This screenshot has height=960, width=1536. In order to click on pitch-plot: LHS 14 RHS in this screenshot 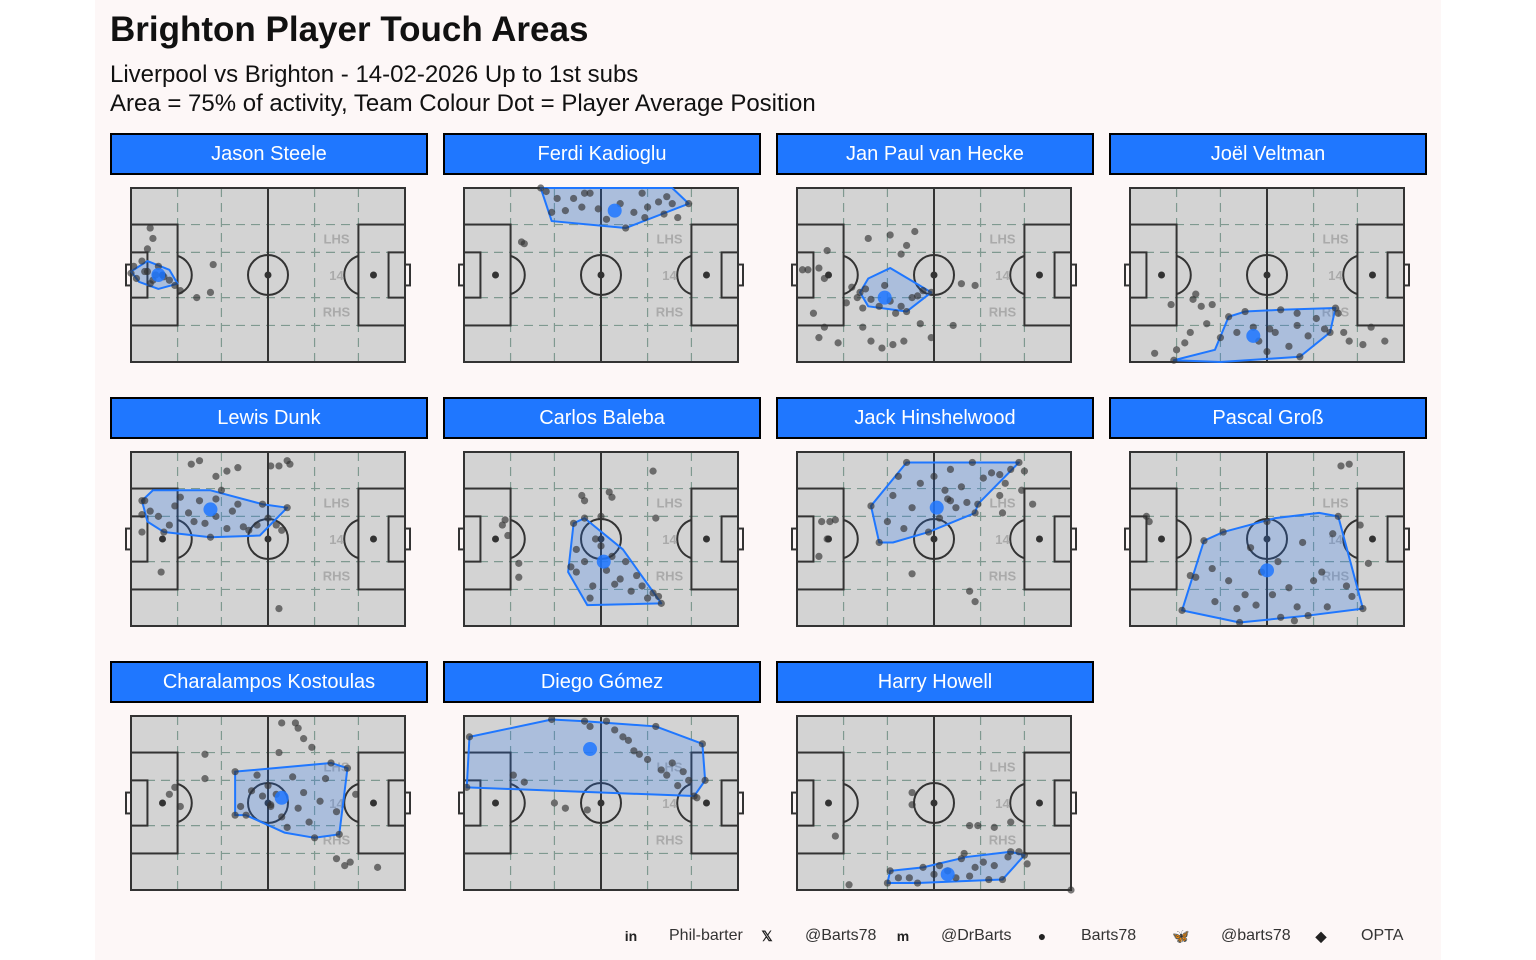, I will do `click(934, 275)`.